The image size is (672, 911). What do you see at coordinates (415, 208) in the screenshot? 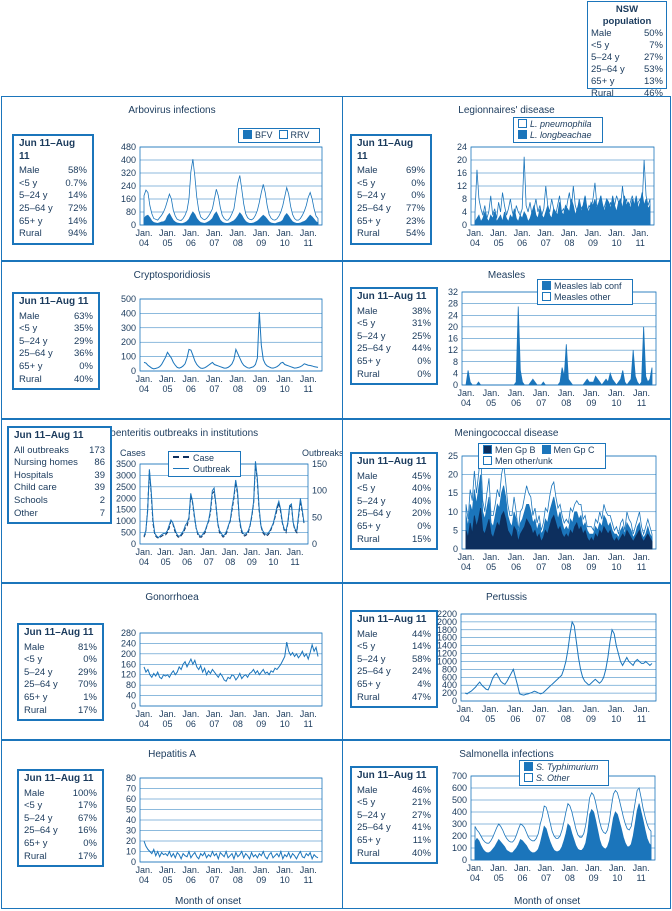
I see `stats-value: 77%` at bounding box center [415, 208].